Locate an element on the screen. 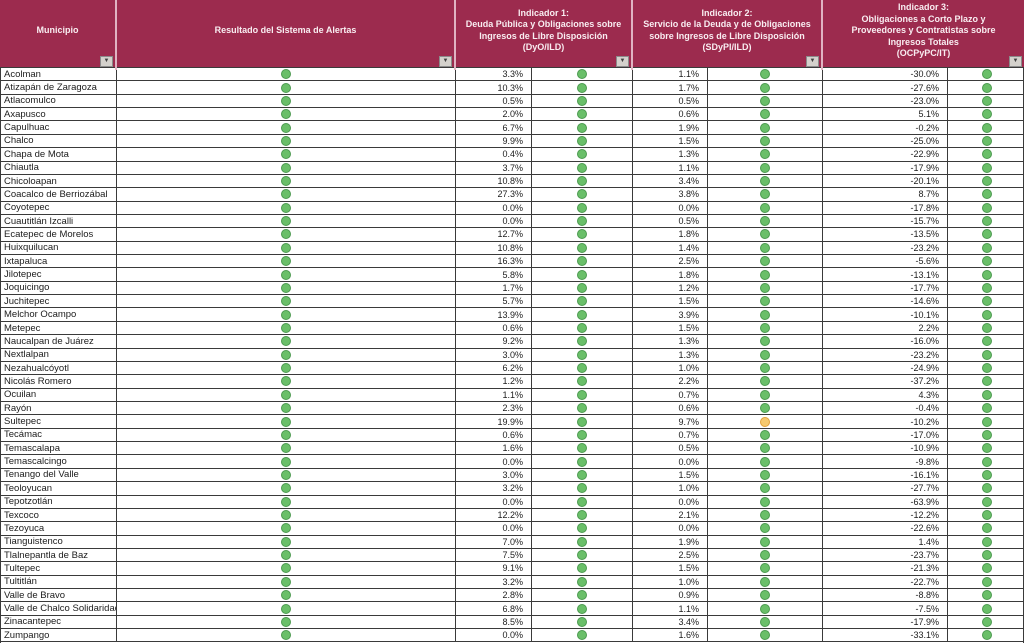 The width and height of the screenshot is (1024, 643). table-row: Texcoco 12.2% 2.1% -12.2% is located at coordinates (512, 515).